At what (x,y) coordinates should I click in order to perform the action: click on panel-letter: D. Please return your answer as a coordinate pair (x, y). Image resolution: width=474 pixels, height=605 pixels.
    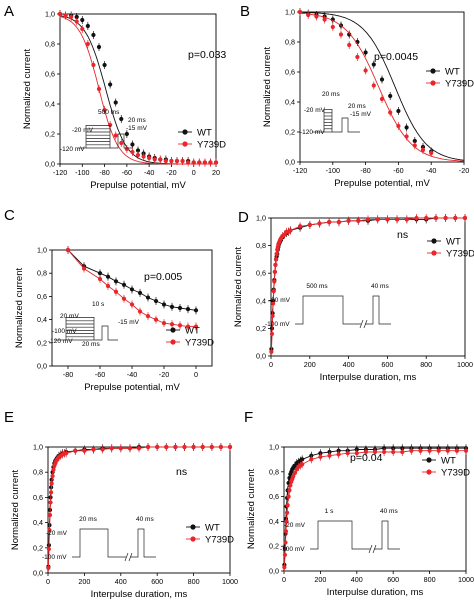
    Looking at the image, I should click on (243, 217).